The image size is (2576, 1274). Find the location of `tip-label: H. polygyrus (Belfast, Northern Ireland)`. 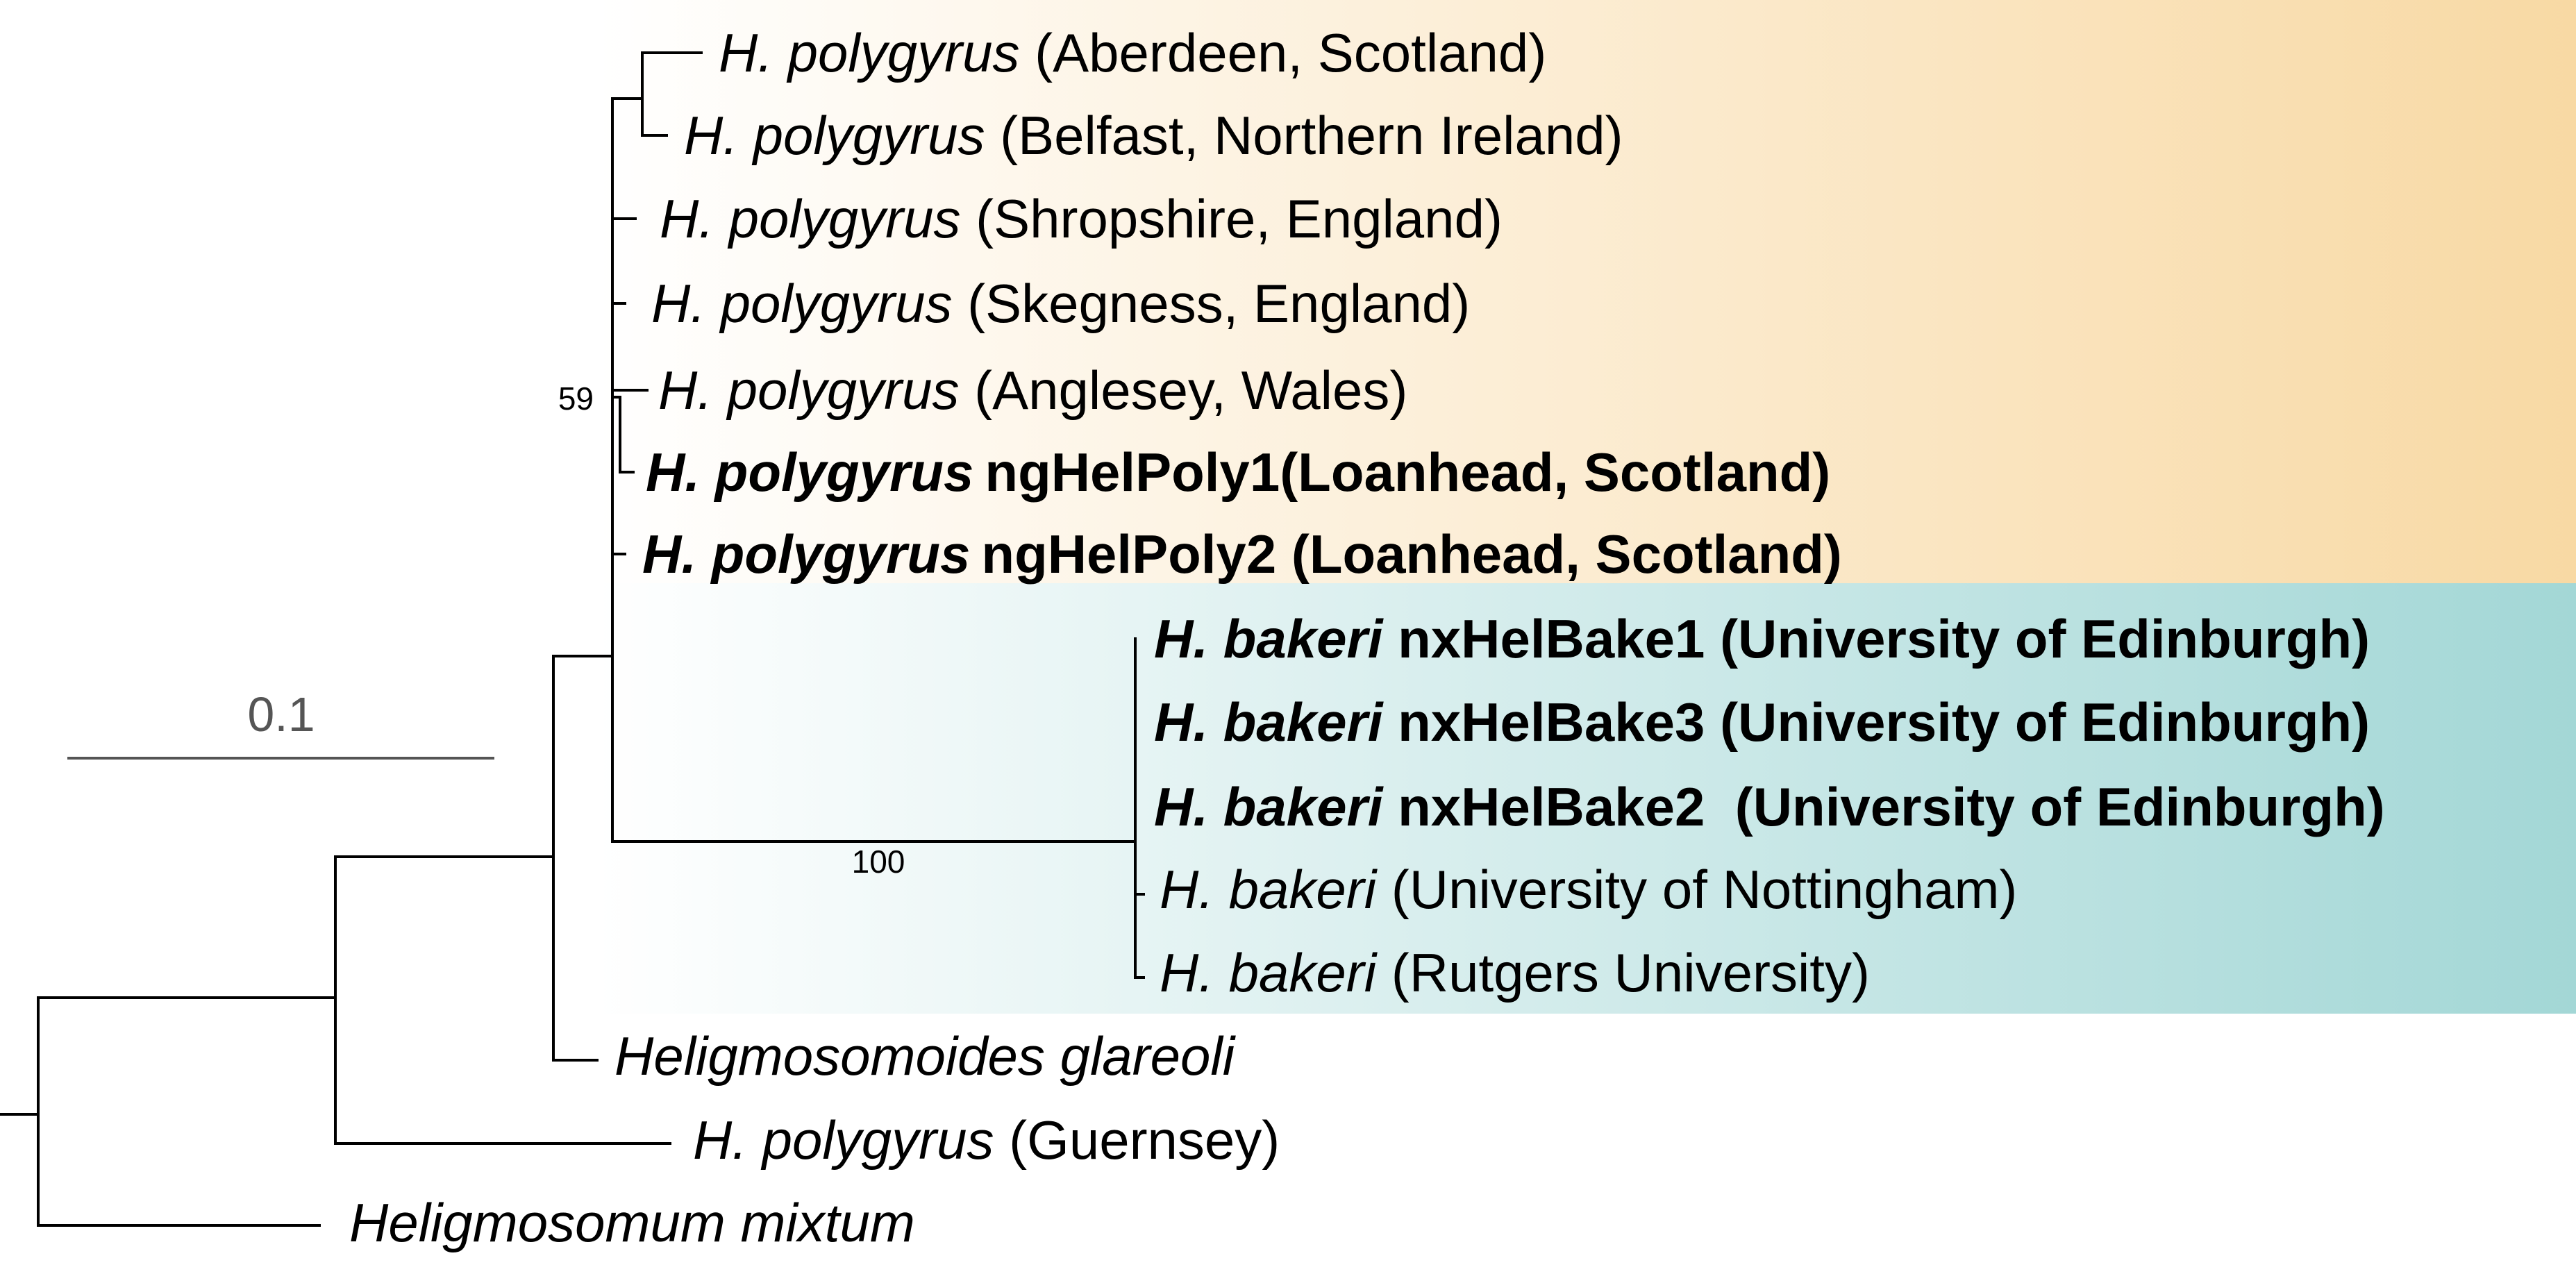

tip-label: H. polygyrus (Belfast, Northern Ireland) is located at coordinates (1153, 136).